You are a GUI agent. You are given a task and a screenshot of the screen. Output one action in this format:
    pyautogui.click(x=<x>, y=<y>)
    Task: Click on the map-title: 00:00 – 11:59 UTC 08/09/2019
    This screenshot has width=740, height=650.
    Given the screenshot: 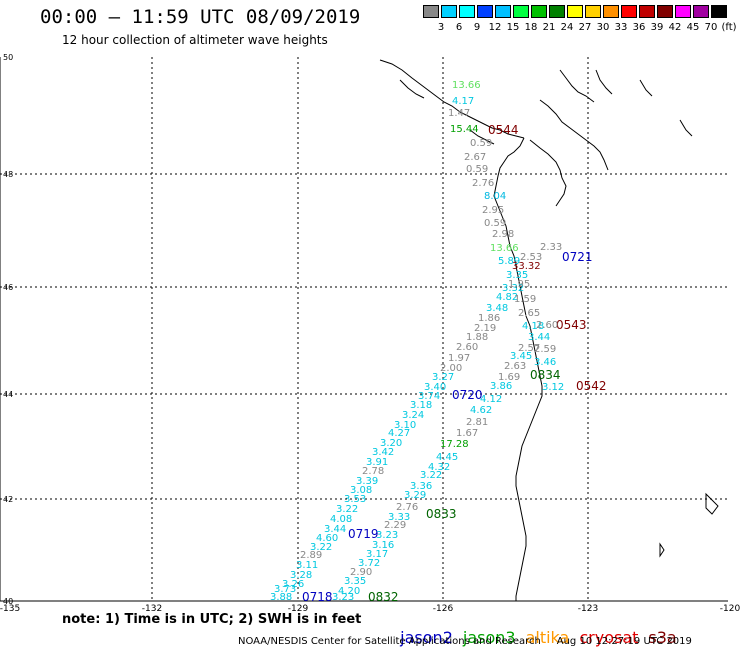 What is the action you would take?
    pyautogui.click(x=200, y=17)
    